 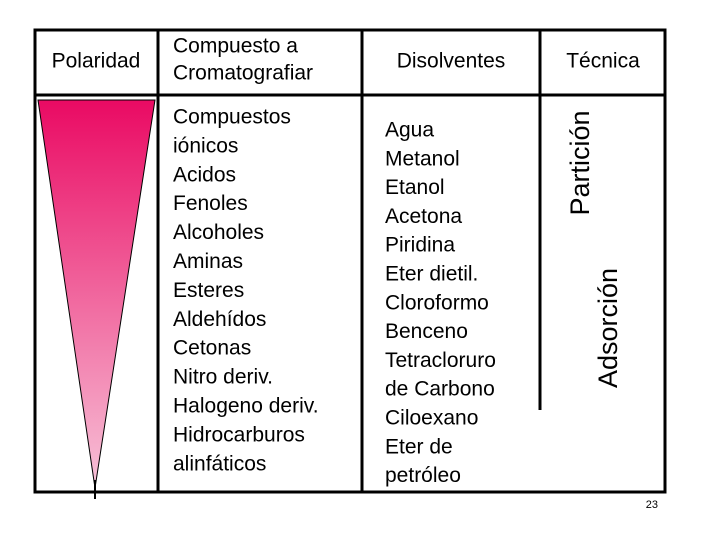 I want to click on compound-item: Cetonas, so click(x=212, y=348).